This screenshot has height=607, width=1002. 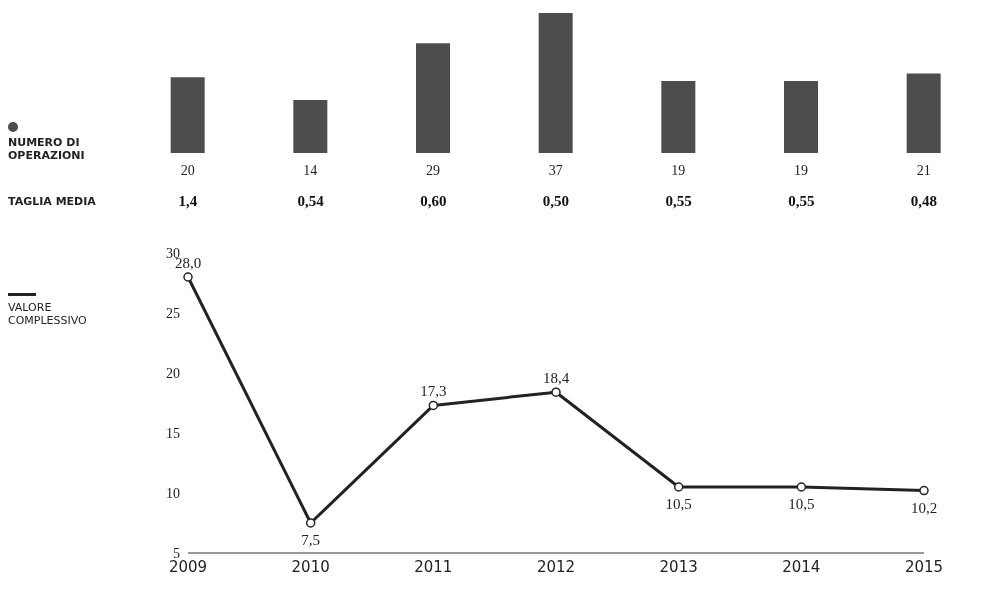 What do you see at coordinates (555, 170) in the screenshot?
I see `data-label: 37` at bounding box center [555, 170].